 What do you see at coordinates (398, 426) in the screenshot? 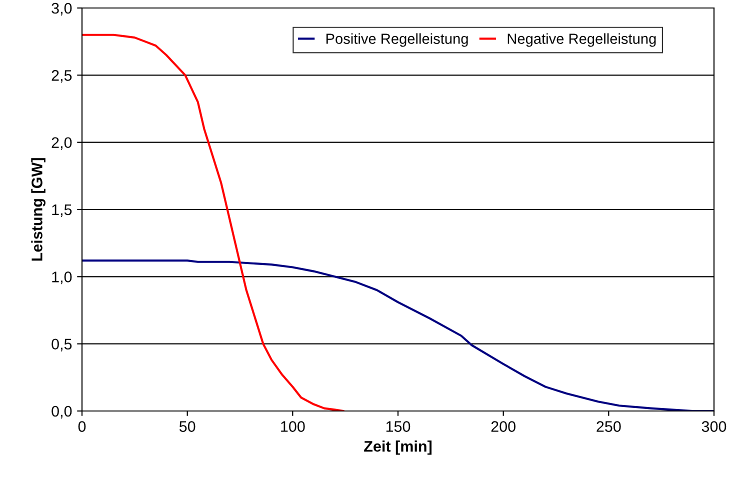
I see `x-tick-label: 150` at bounding box center [398, 426].